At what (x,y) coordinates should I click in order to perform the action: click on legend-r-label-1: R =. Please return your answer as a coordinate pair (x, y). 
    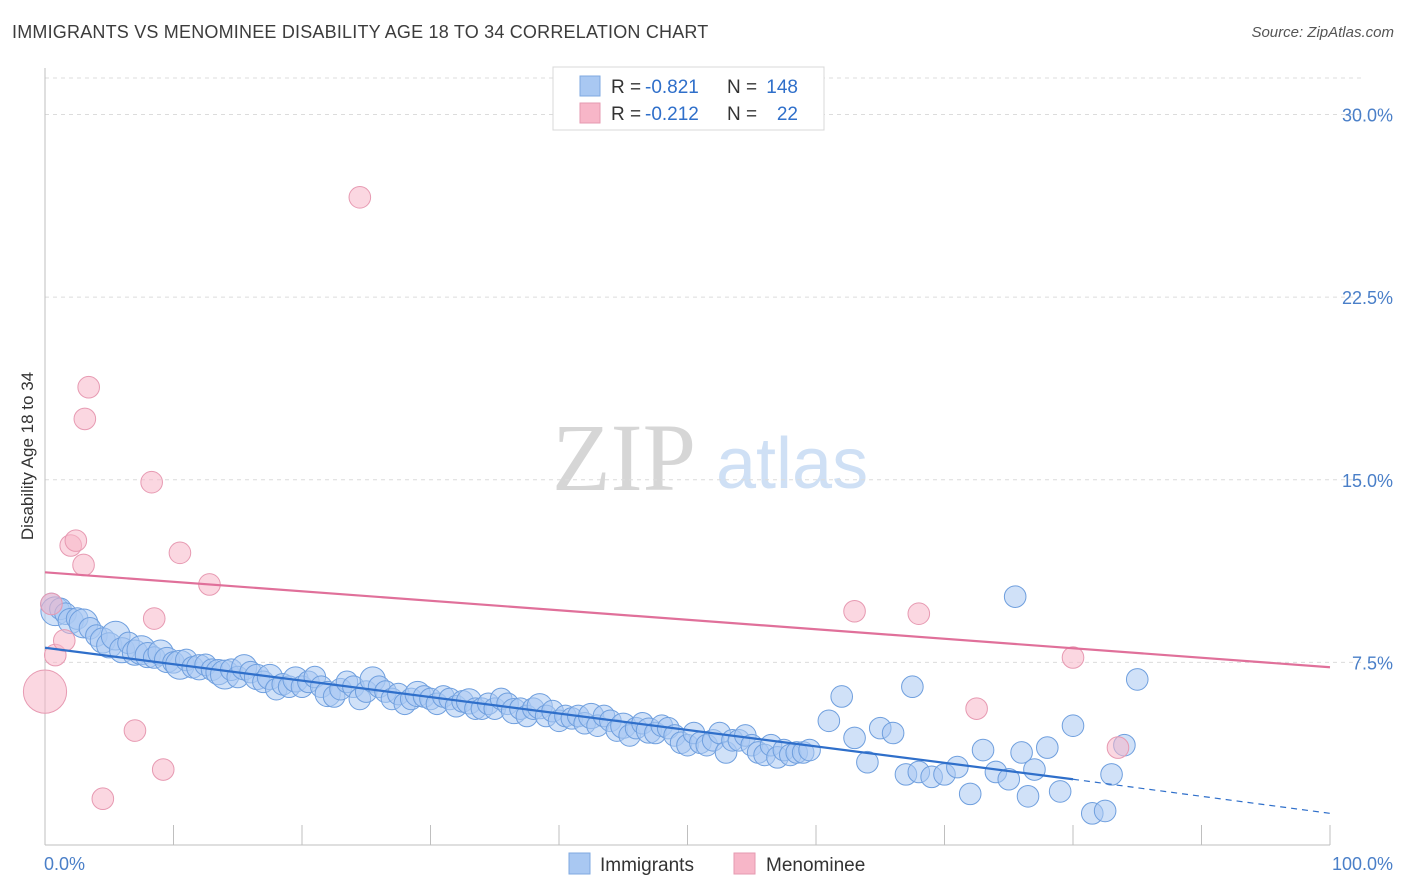
    Looking at the image, I should click on (626, 87).